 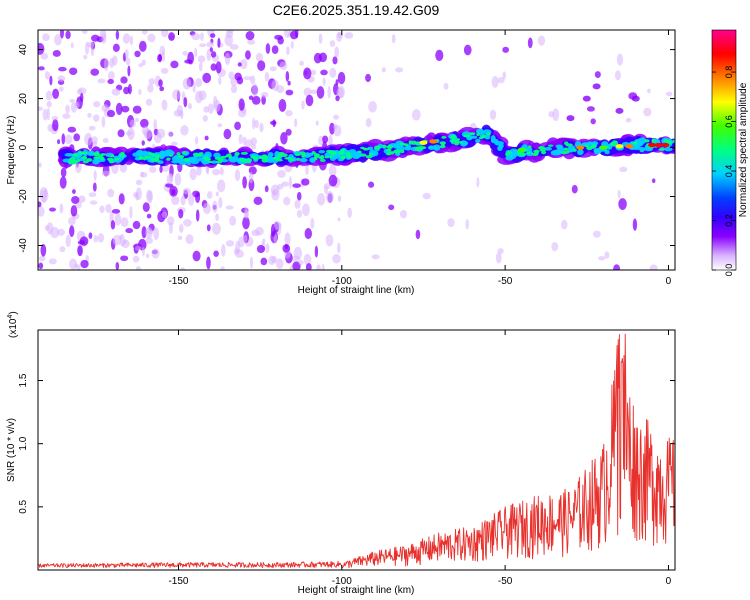 I want to click on snr-xtick-label: -150, so click(x=178, y=581).